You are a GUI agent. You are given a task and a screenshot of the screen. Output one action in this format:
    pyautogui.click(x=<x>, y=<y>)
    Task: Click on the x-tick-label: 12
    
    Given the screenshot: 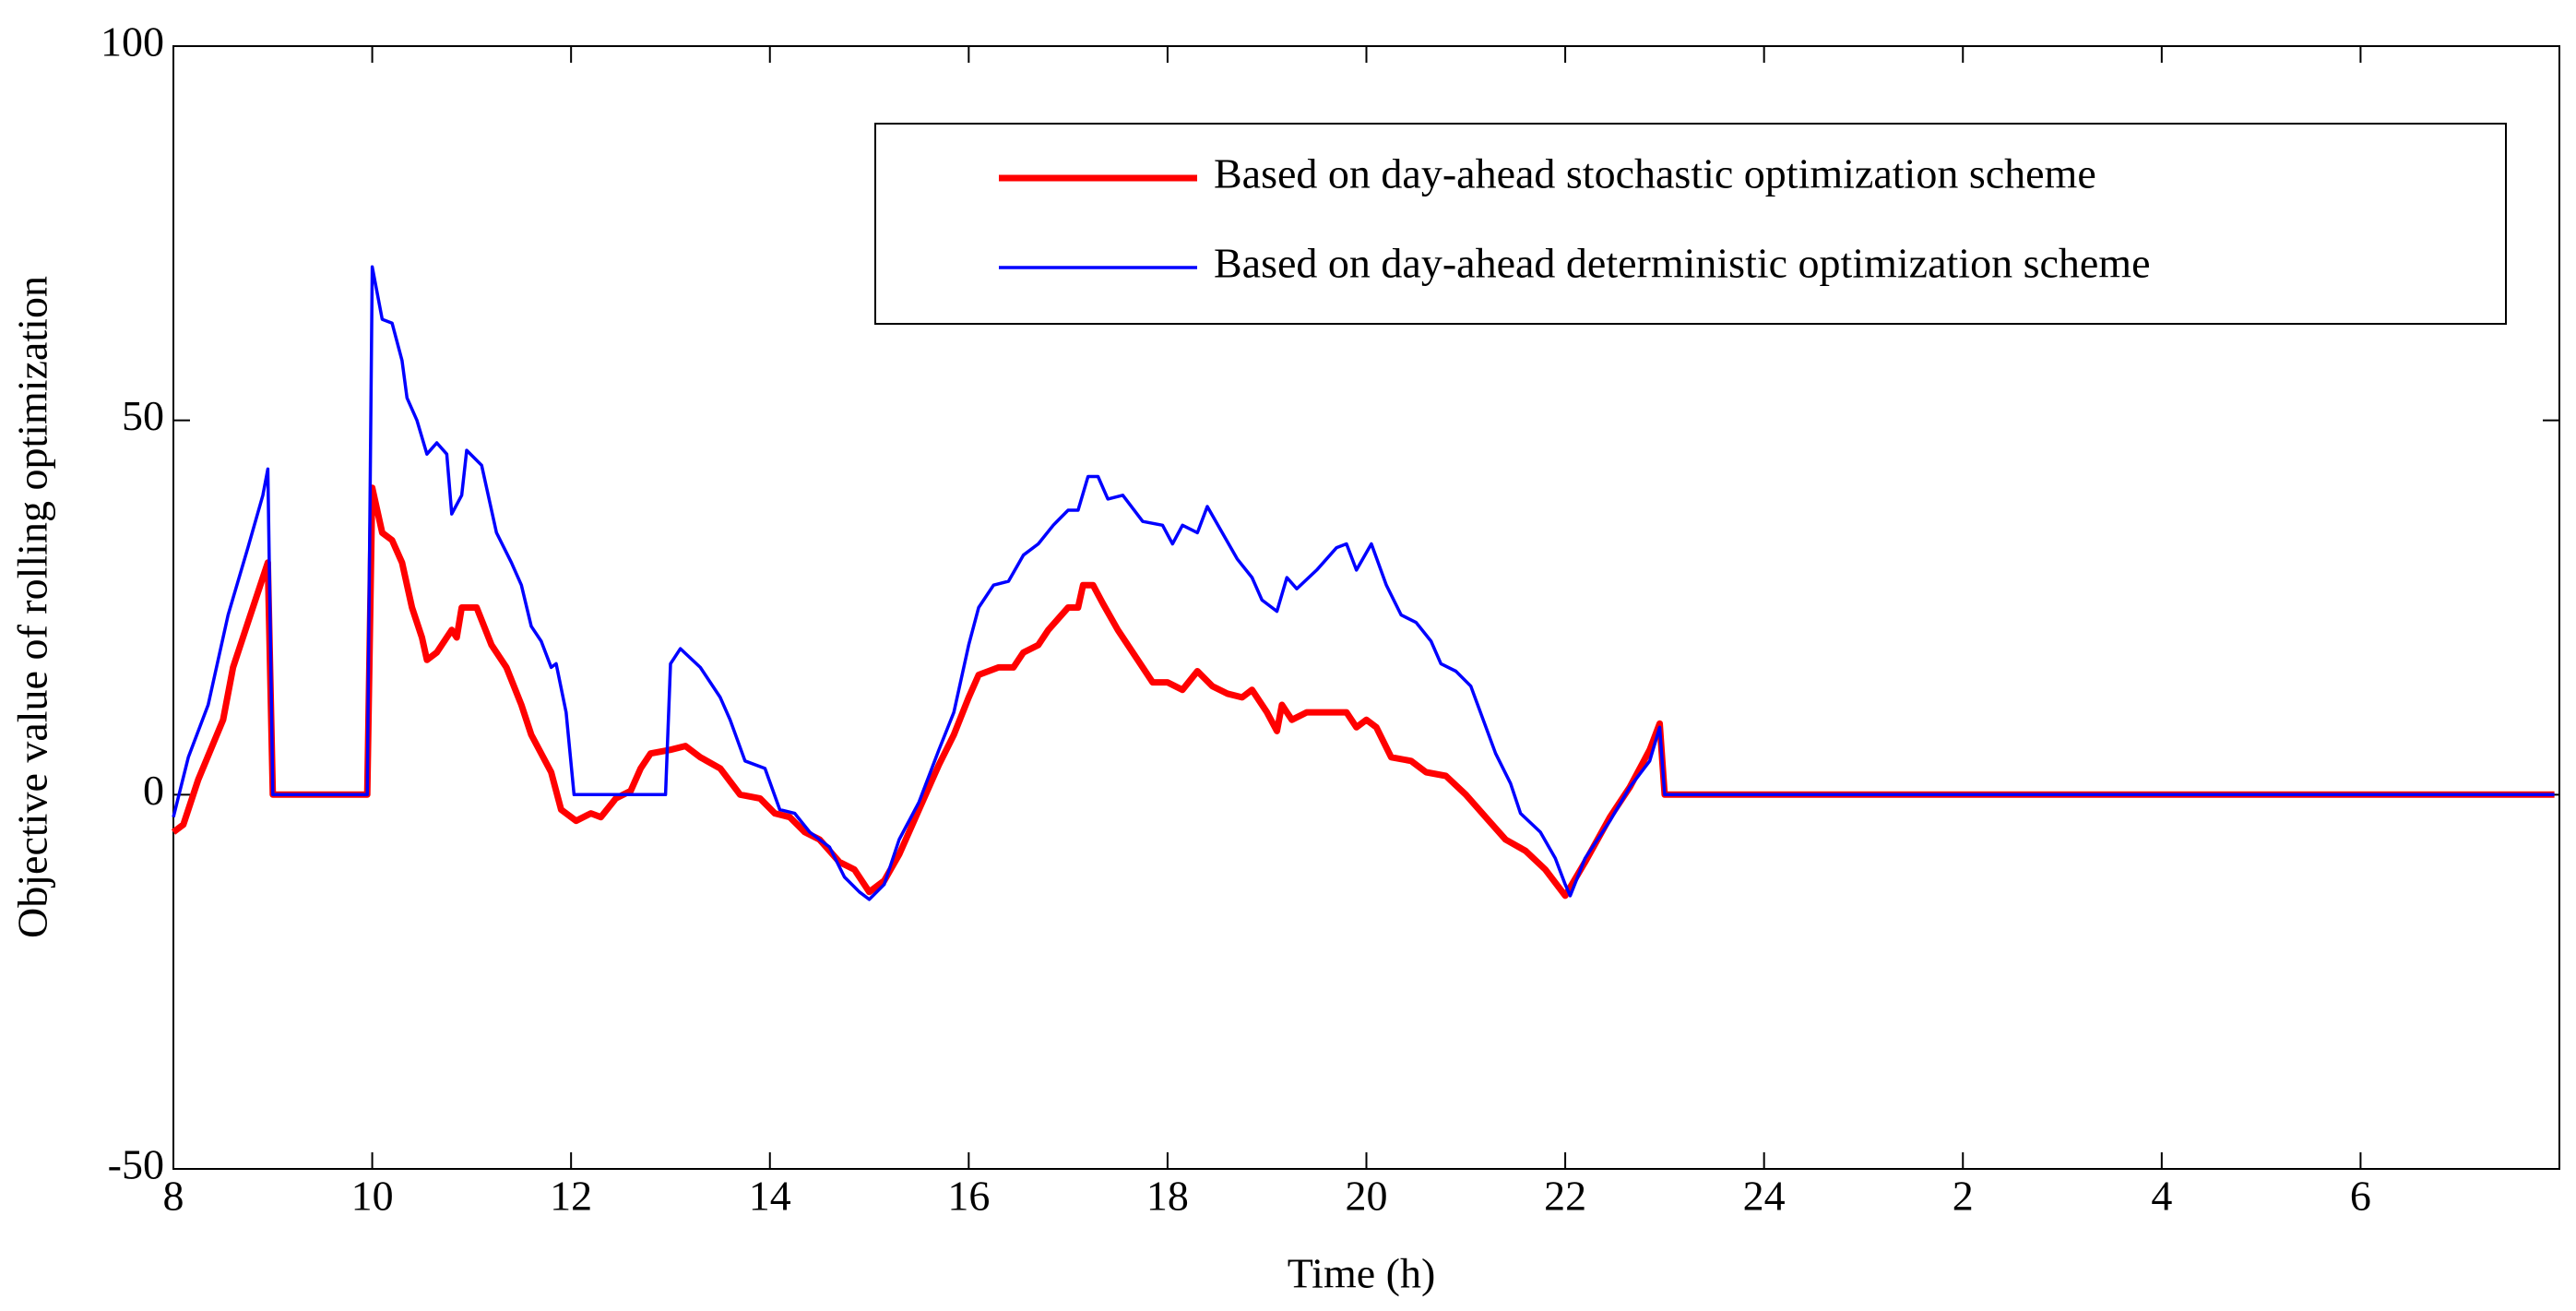 What is the action you would take?
    pyautogui.click(x=571, y=1196)
    